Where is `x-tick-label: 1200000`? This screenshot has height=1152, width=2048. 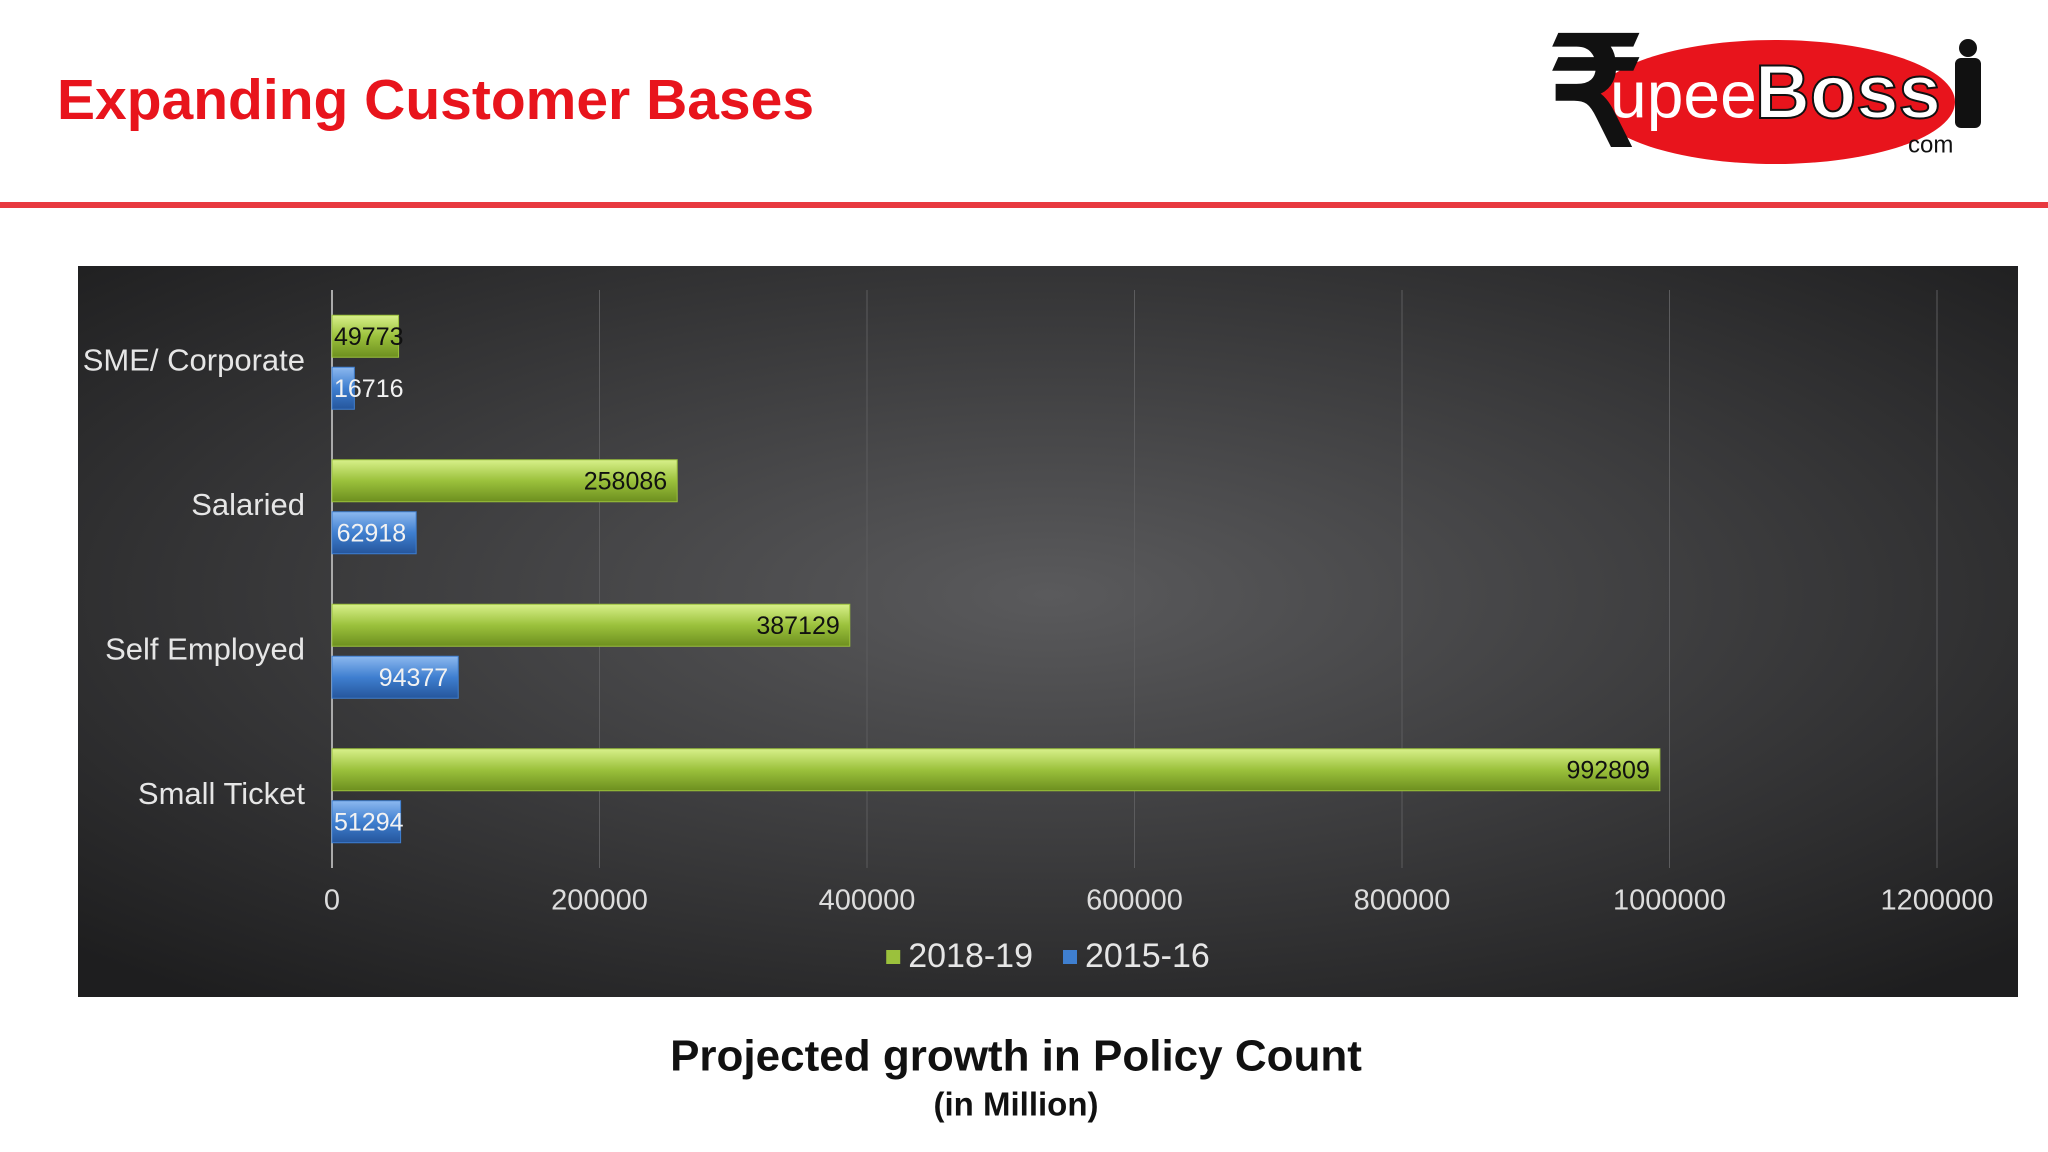 x-tick-label: 1200000 is located at coordinates (1937, 901).